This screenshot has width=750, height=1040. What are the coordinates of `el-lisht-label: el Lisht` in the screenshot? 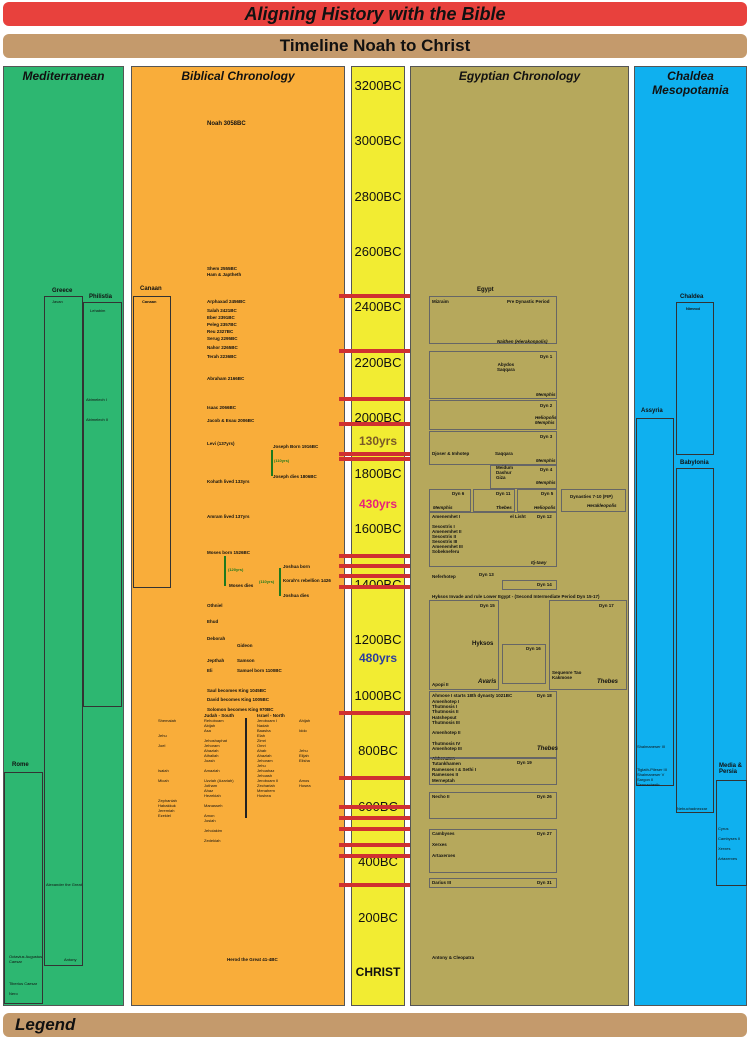 It's located at (518, 516).